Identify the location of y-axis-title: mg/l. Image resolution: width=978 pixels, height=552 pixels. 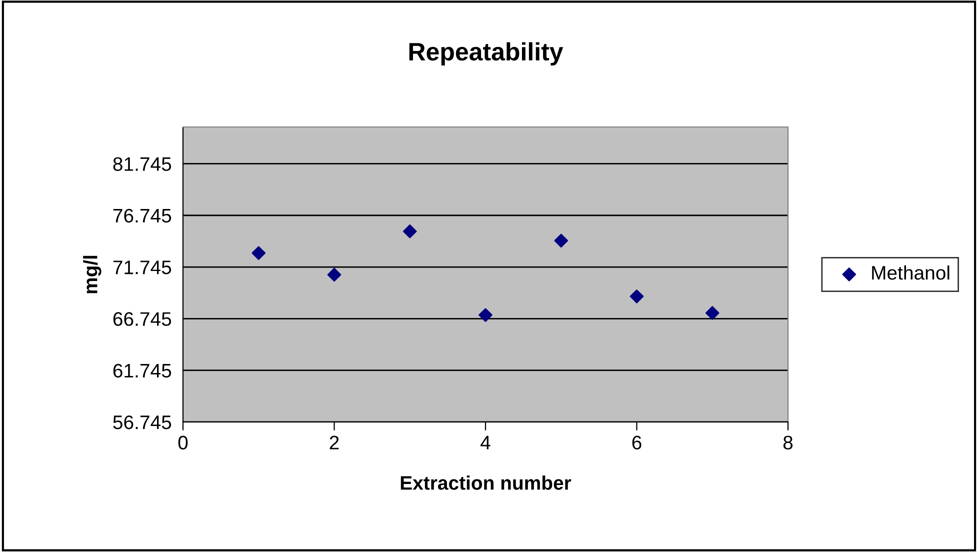
(92, 275).